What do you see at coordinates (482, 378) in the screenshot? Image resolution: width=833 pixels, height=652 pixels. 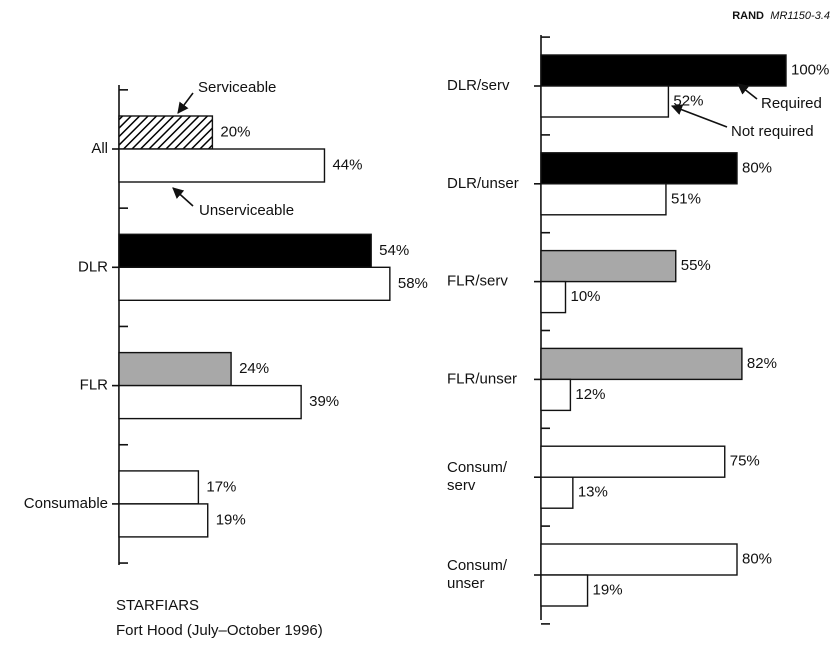 I see `category-label: FLR/unser` at bounding box center [482, 378].